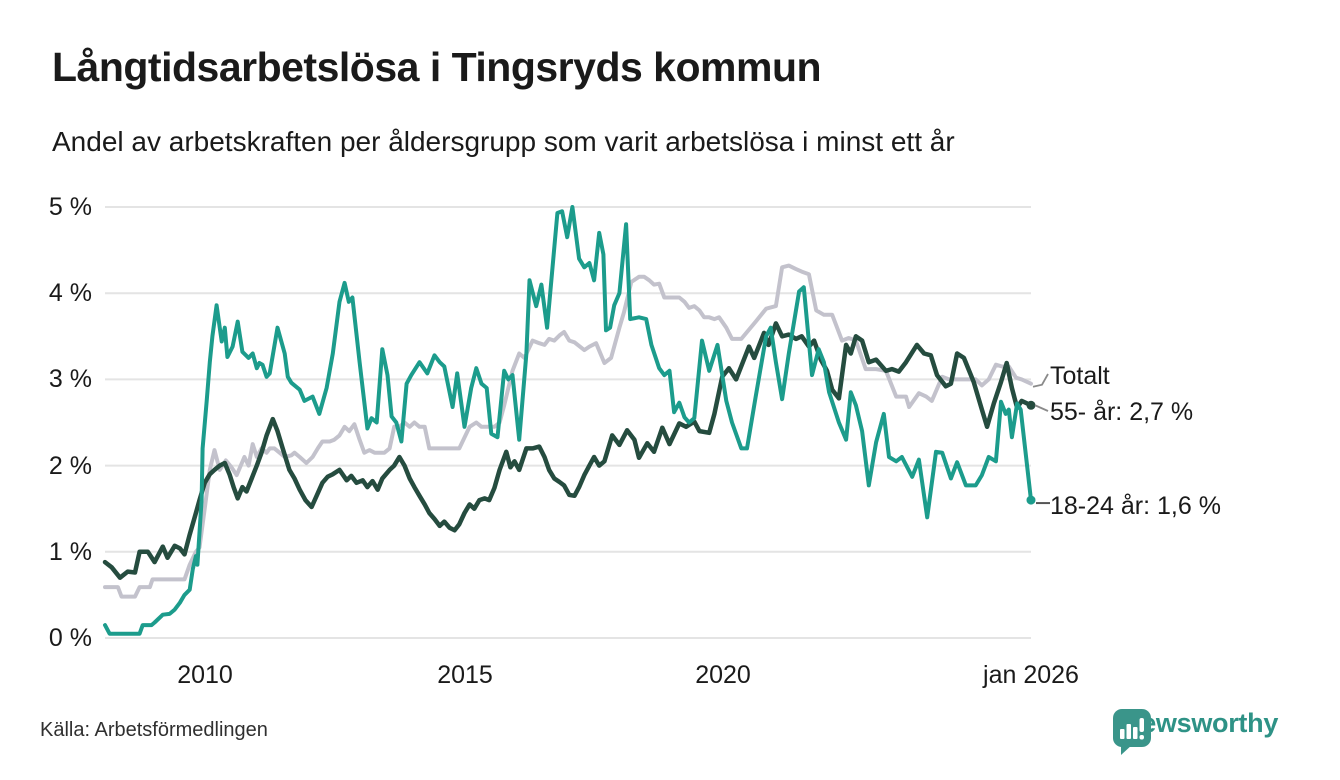 Image resolution: width=1340 pixels, height=780 pixels. I want to click on newsworthy-bars-icon, so click(1132, 732).